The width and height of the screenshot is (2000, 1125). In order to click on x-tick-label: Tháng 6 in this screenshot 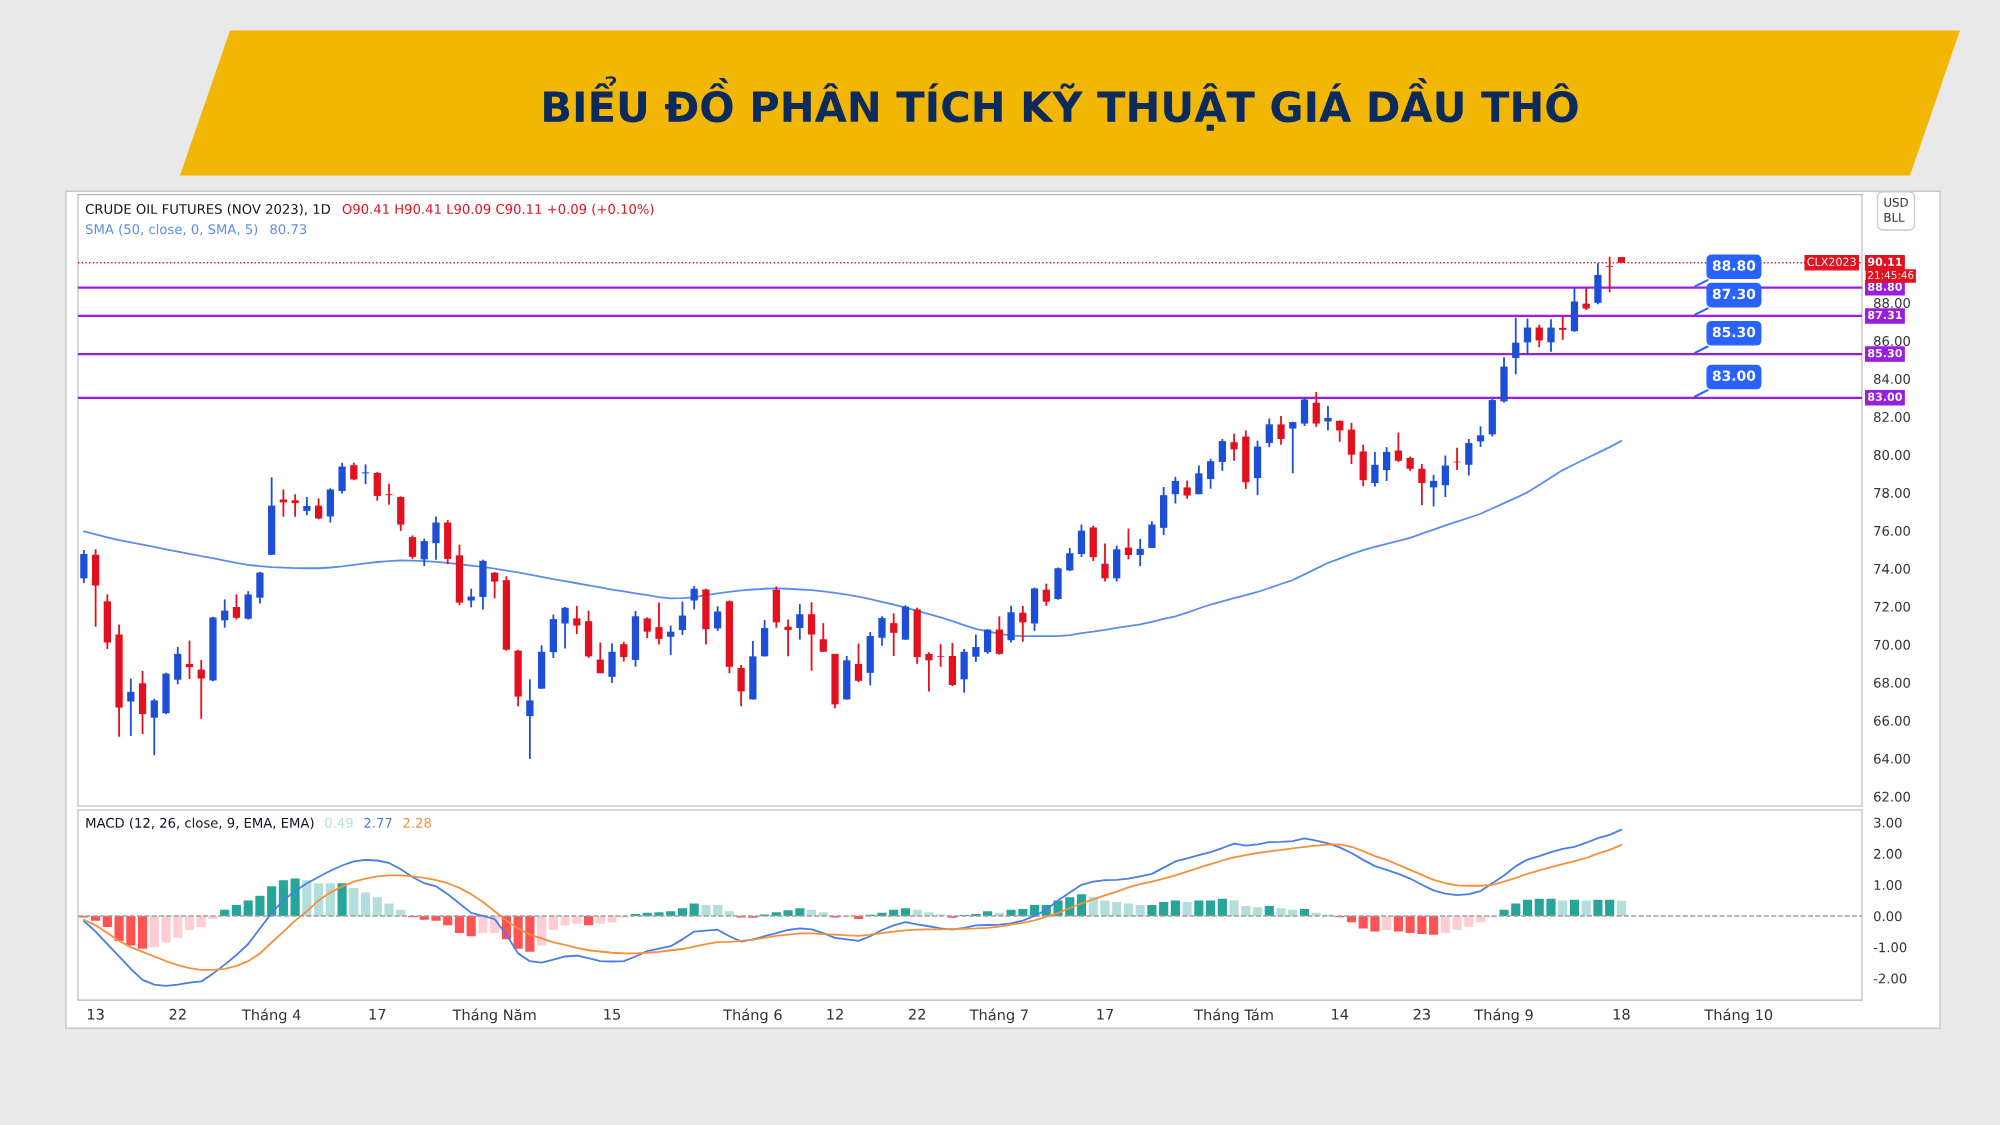, I will do `click(752, 1016)`.